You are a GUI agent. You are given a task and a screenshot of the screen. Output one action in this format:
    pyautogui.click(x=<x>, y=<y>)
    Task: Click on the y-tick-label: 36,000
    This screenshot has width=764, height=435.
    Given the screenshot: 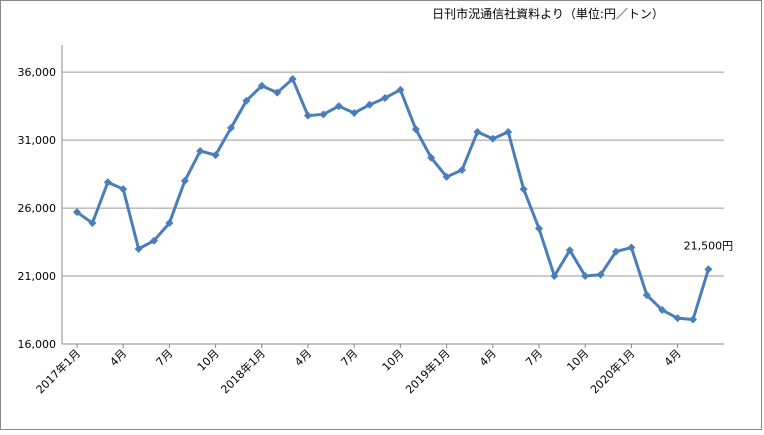 What is the action you would take?
    pyautogui.click(x=37, y=72)
    